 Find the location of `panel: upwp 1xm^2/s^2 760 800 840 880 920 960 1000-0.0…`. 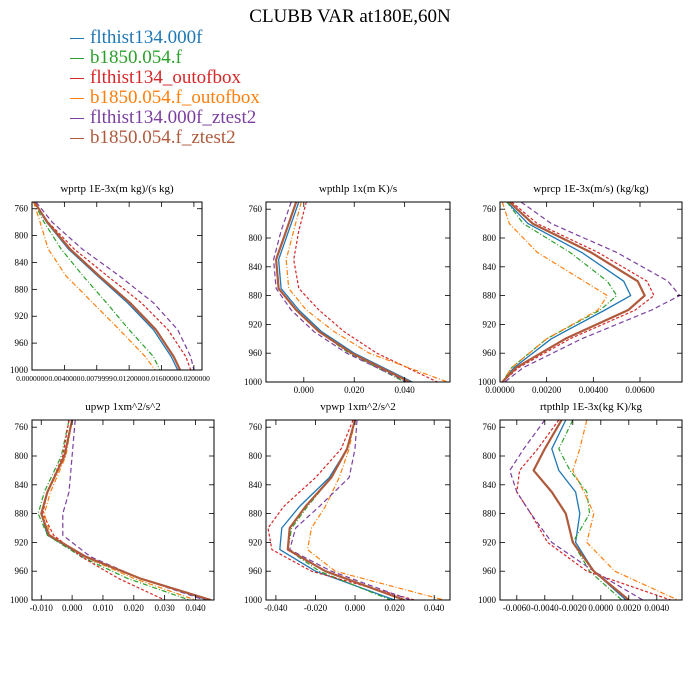

panel: upwp 1xm^2/s^2 760 800 840 880 920 960 1000-0.0… is located at coordinates (112, 507).